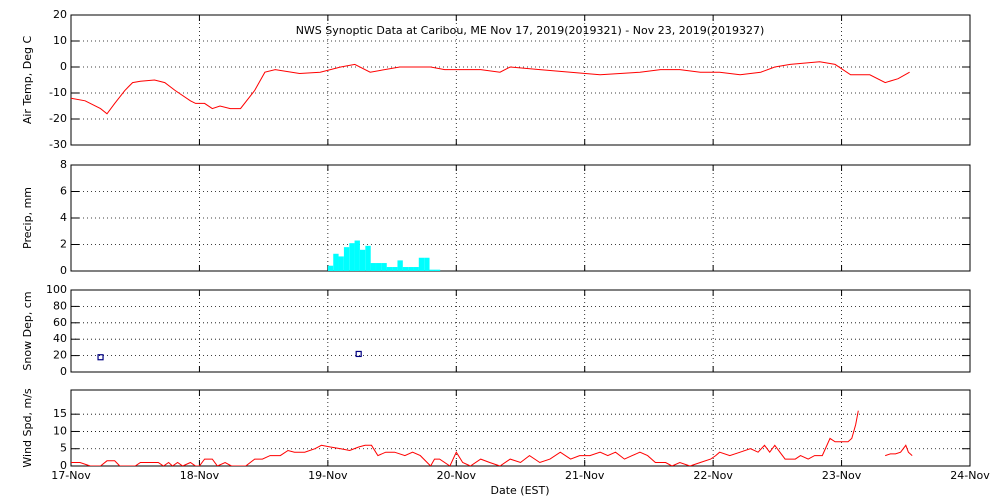 The image size is (1000, 500). Describe the element at coordinates (27, 330) in the screenshot. I see `y-axis-title: Snow Dep, cm` at that location.